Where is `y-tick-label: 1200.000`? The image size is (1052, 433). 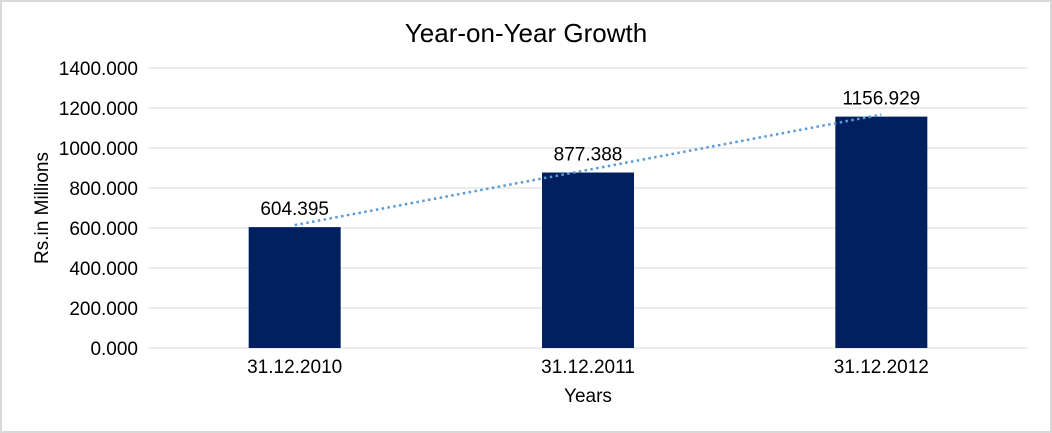
y-tick-label: 1200.000 is located at coordinates (98, 109).